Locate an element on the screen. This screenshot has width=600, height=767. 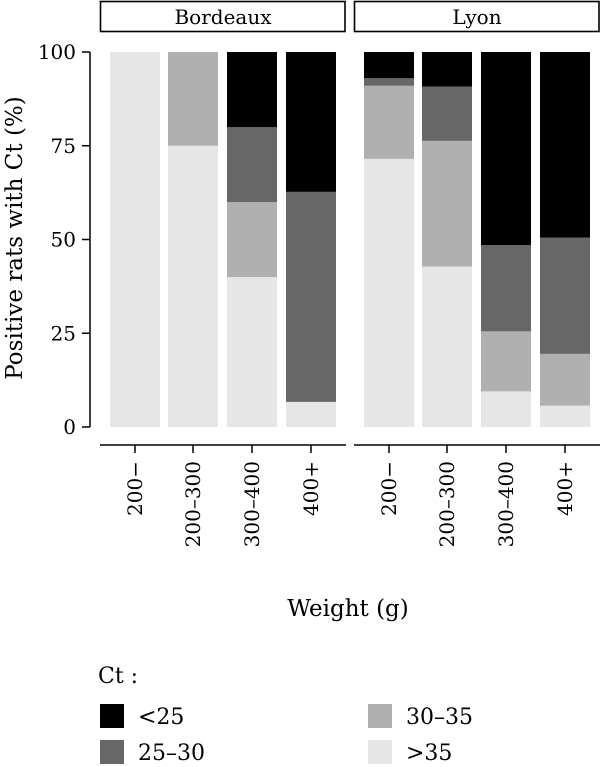
y-axis-title: Positive rats with Ct (%) is located at coordinates (15, 238).